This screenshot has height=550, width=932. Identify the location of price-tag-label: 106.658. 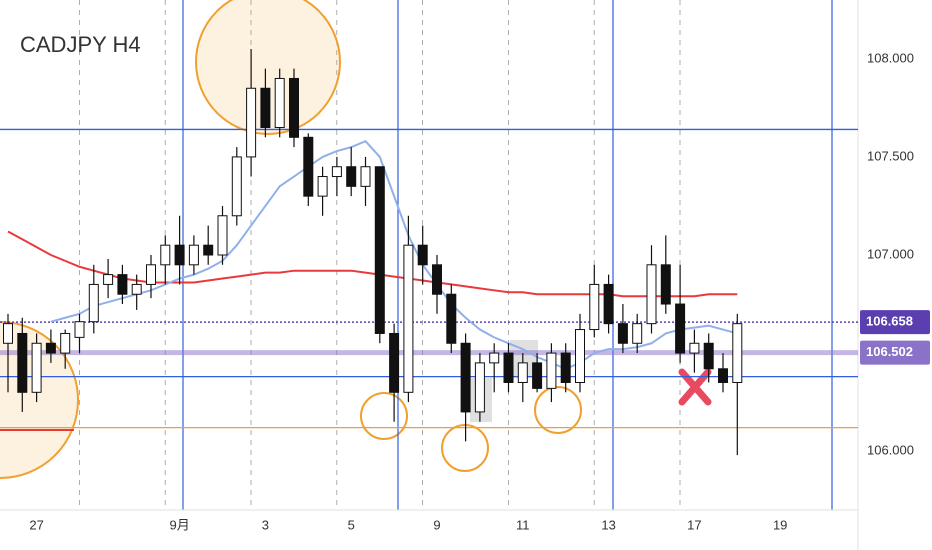
(889, 321).